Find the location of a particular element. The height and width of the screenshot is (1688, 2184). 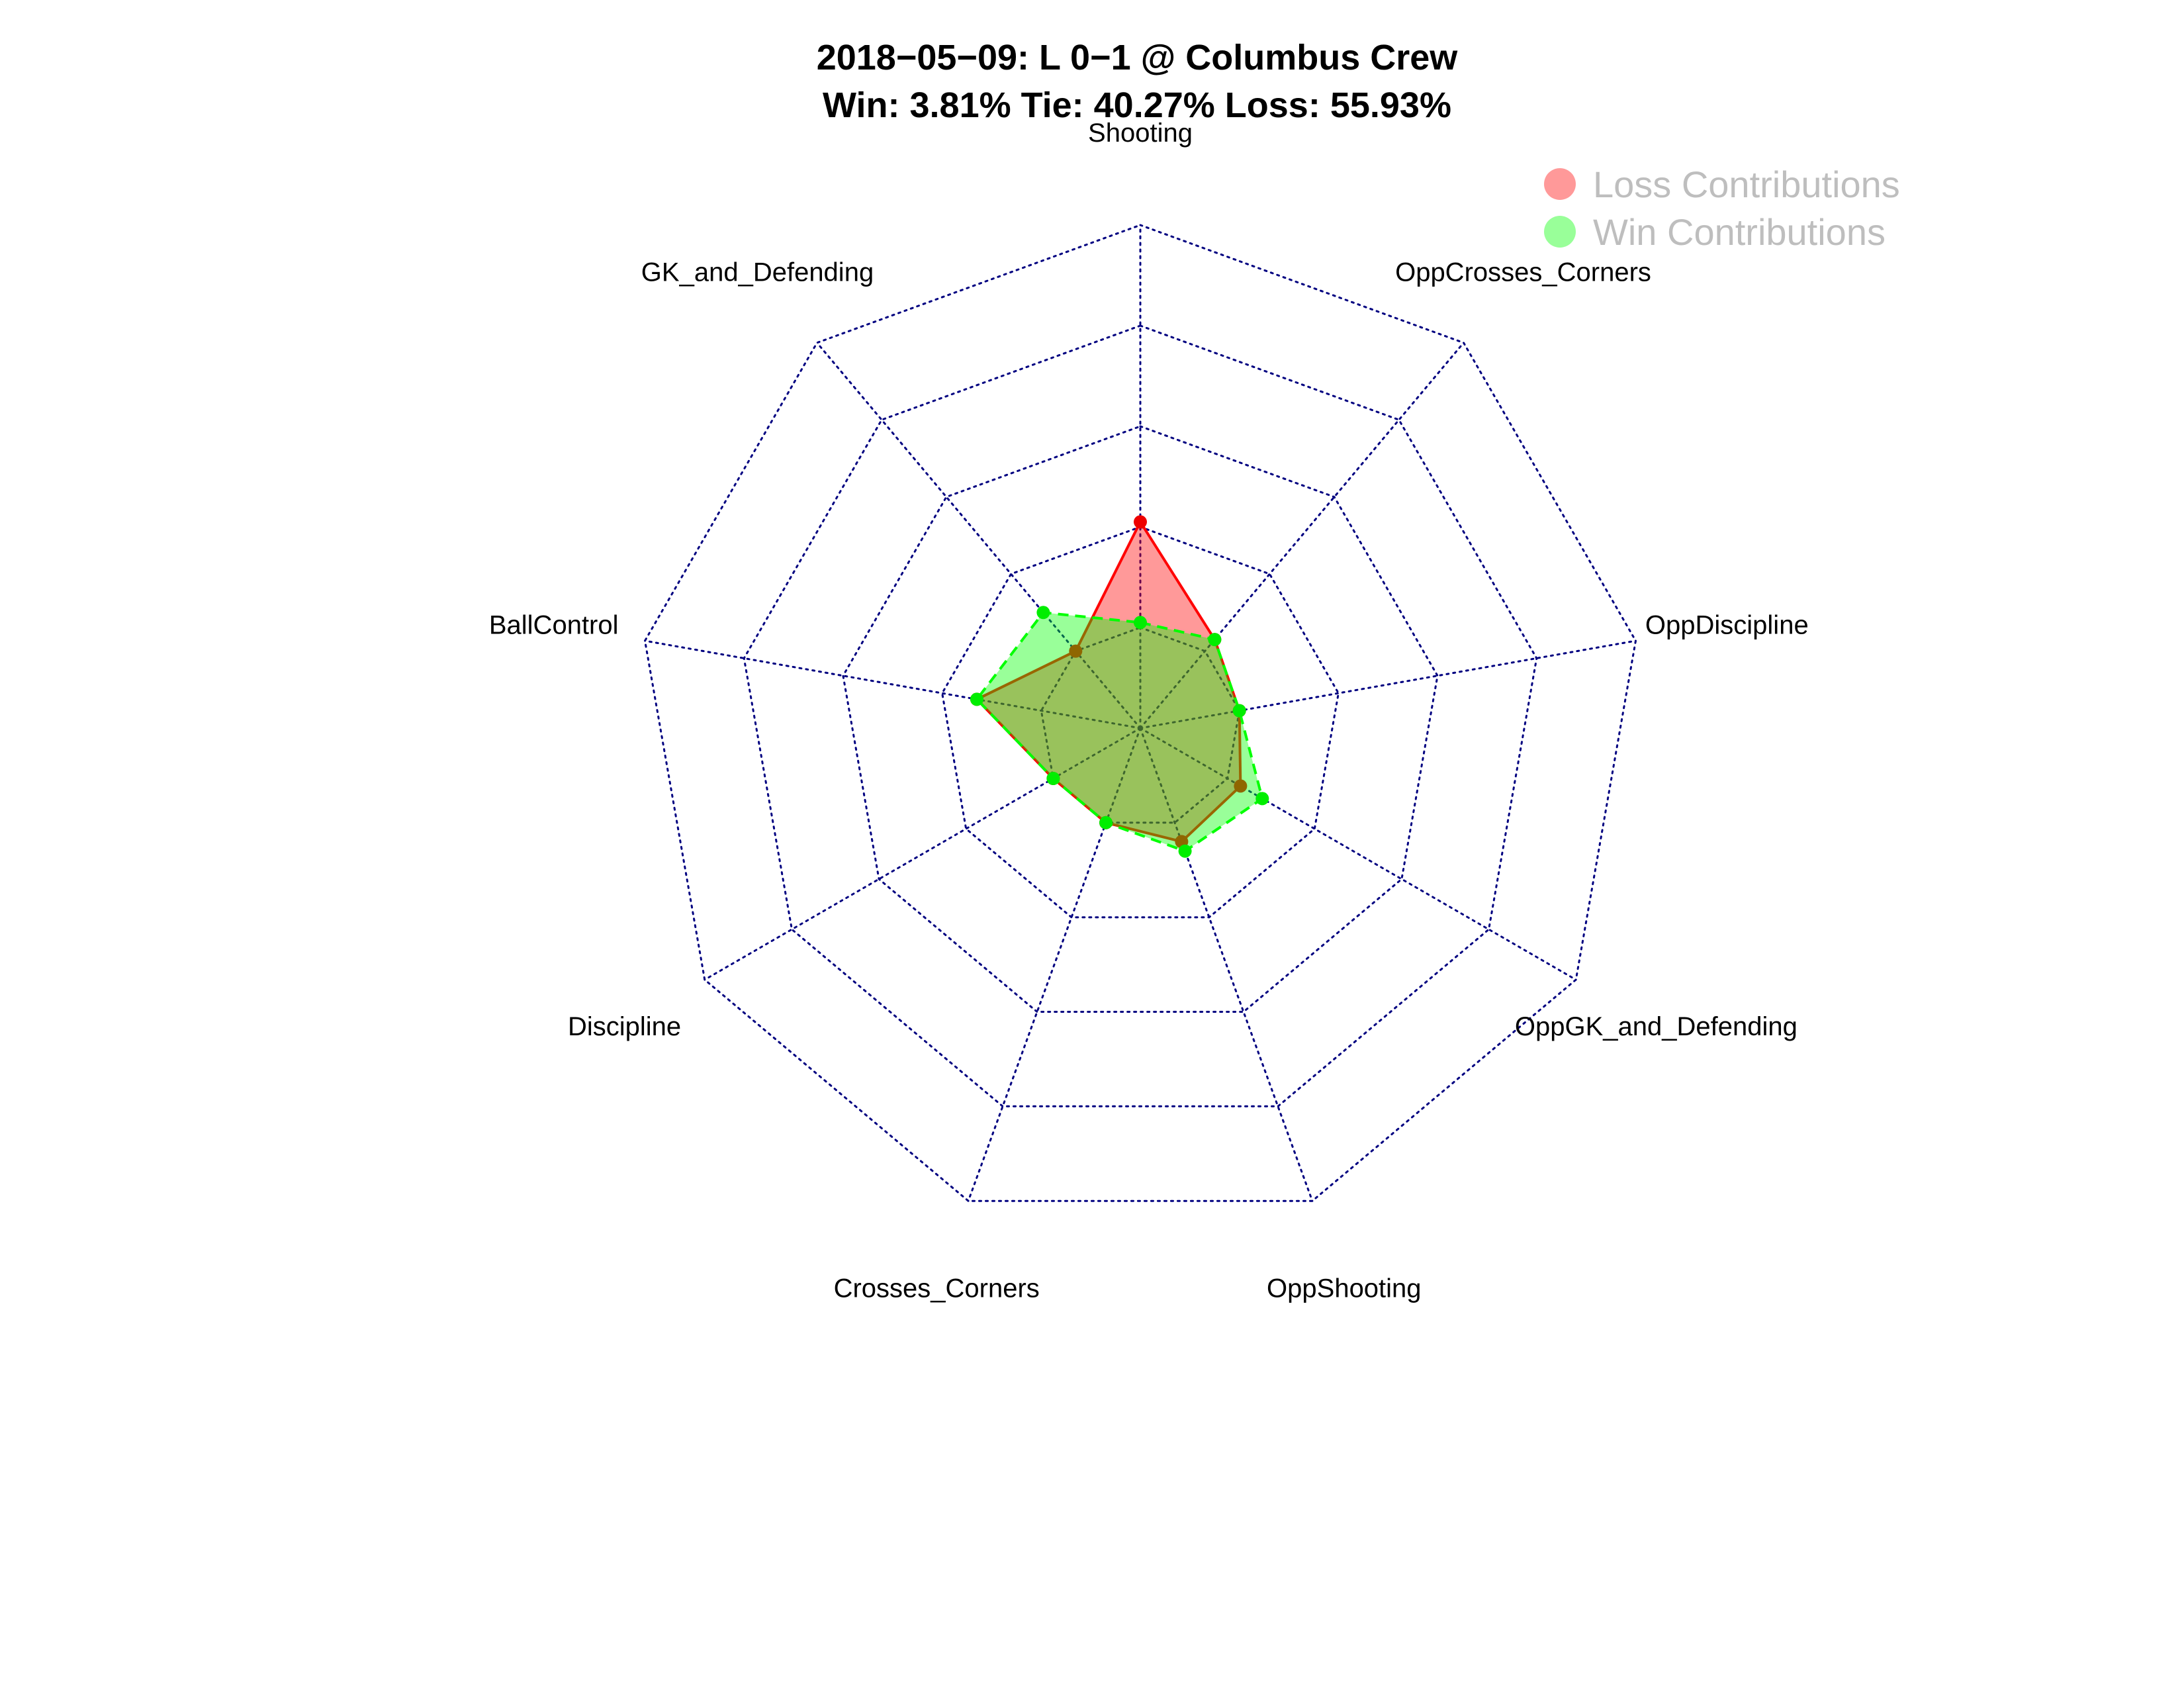

axis-label-7: Discipline is located at coordinates (624, 1026).